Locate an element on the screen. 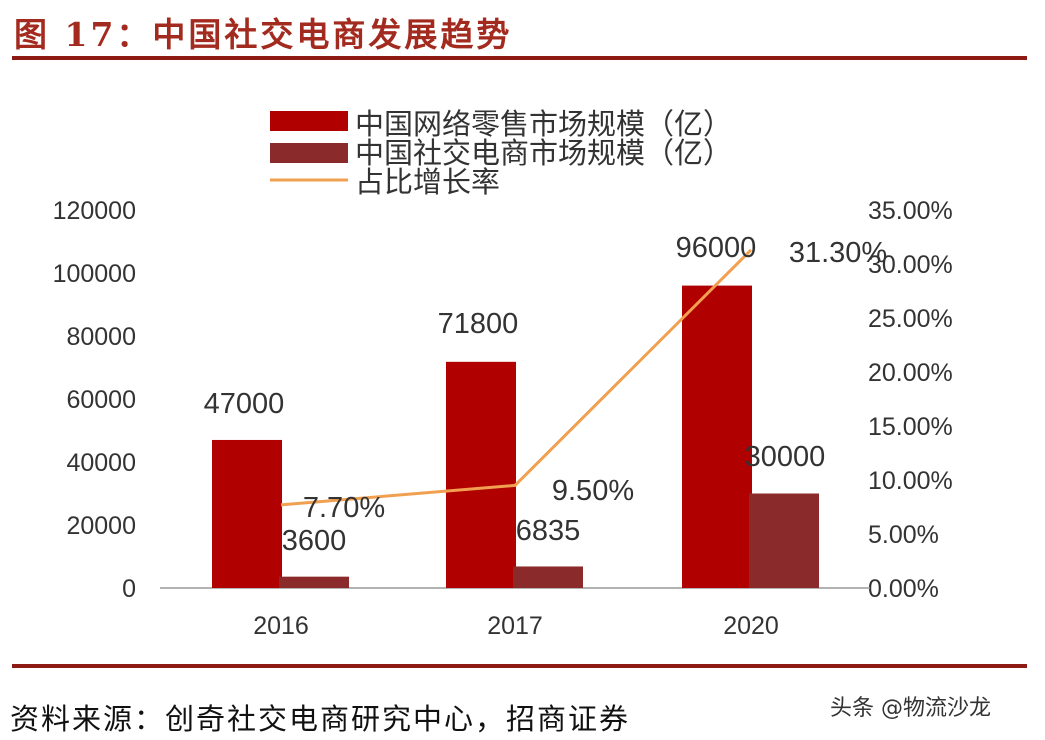 The height and width of the screenshot is (740, 1045). data-label-retail: 96000 is located at coordinates (716, 248).